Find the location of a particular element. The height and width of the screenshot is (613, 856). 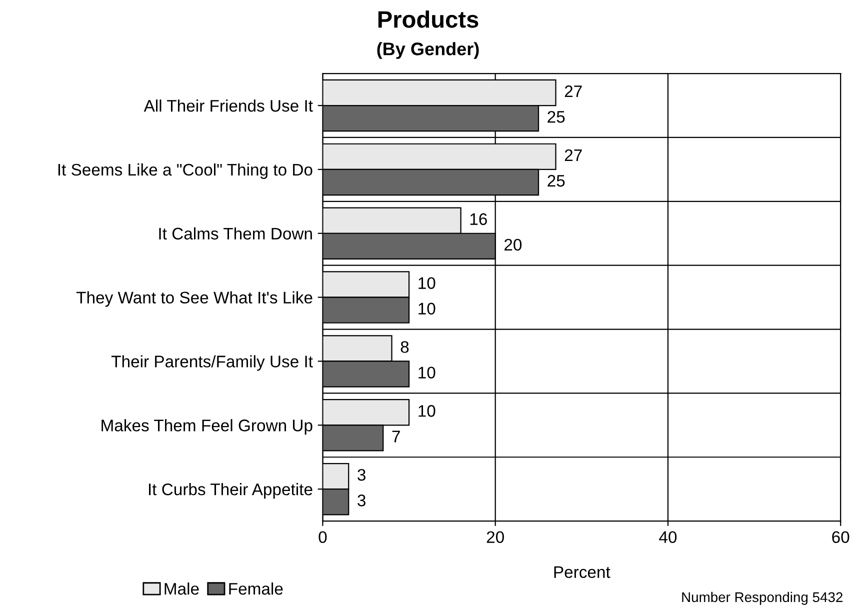

data-label: 20 is located at coordinates (513, 244).